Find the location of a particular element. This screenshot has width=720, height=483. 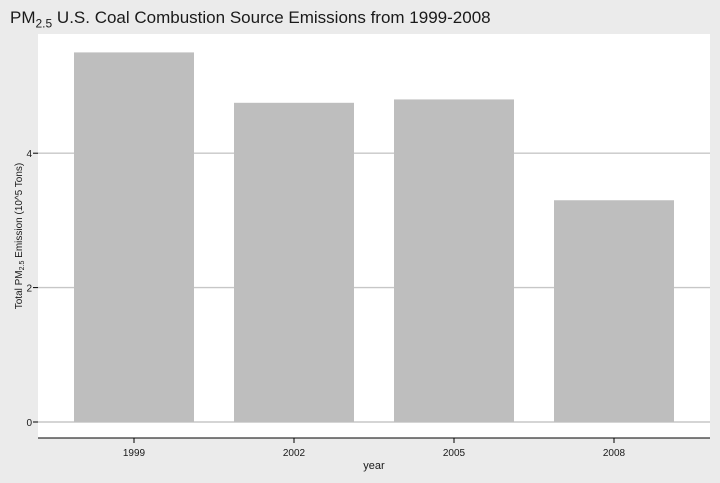

y-axis-label: Total PM2.5 Emission (10^5 Tons) is located at coordinates (20, 236).